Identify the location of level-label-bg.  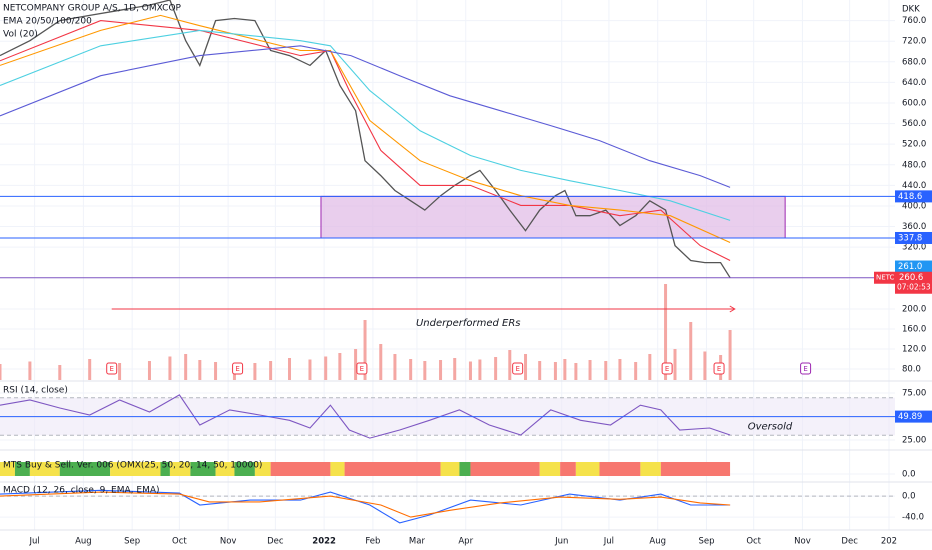
(913, 237).